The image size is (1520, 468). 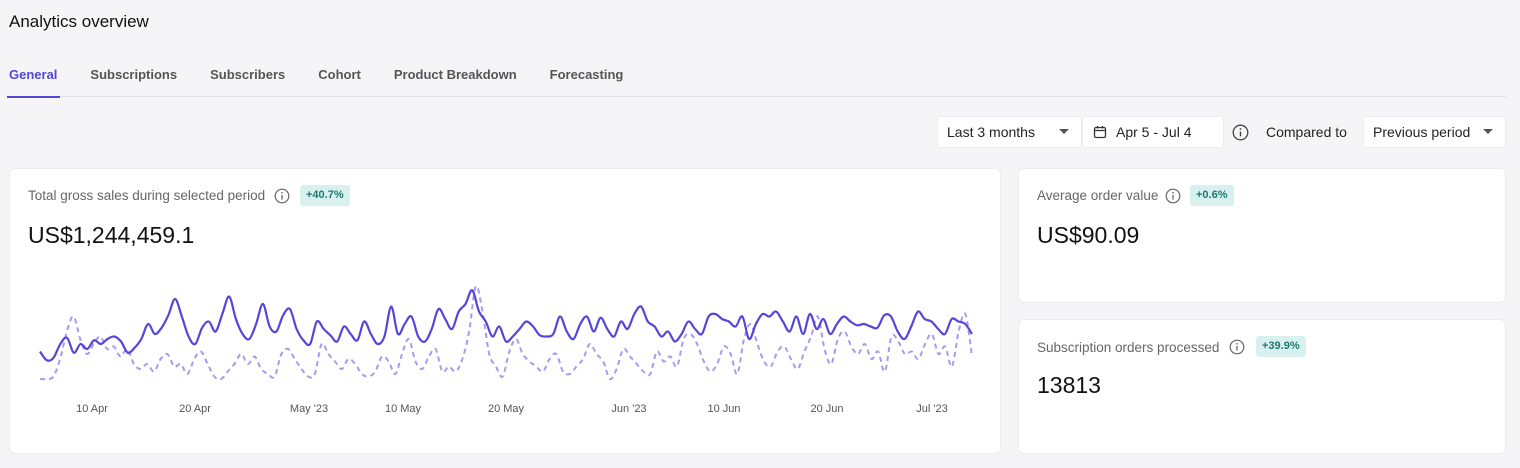 I want to click on tab-forecasting: Forecasting, so click(x=586, y=74).